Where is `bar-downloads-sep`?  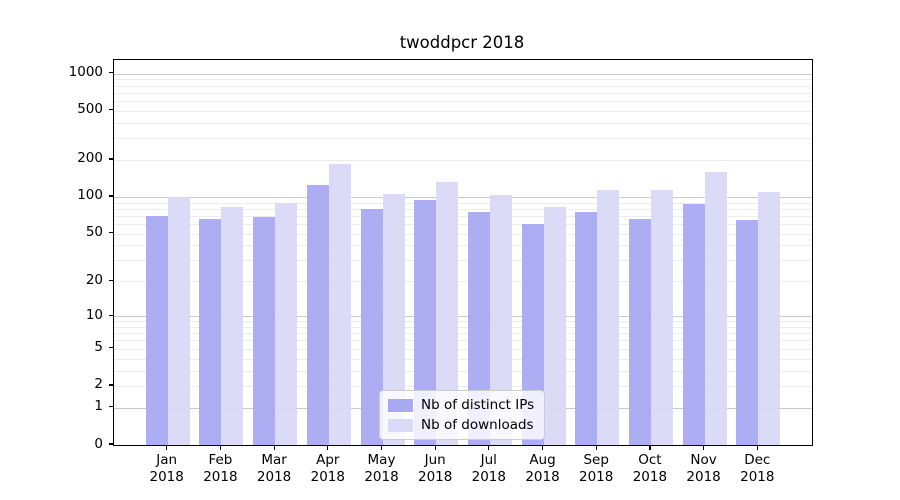 bar-downloads-sep is located at coordinates (608, 317).